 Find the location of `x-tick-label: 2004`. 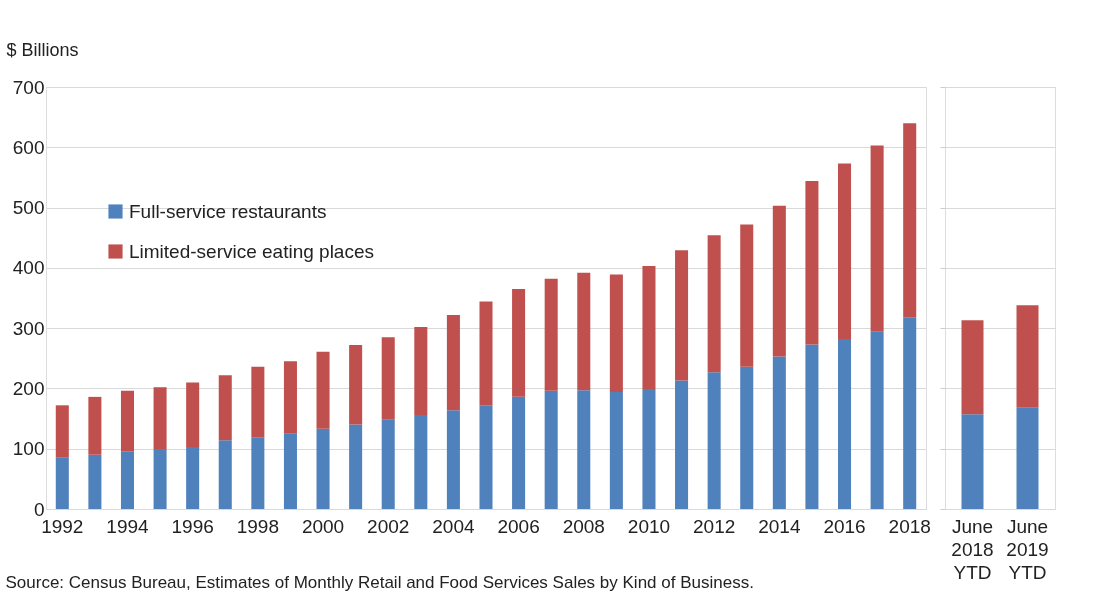

x-tick-label: 2004 is located at coordinates (453, 526).